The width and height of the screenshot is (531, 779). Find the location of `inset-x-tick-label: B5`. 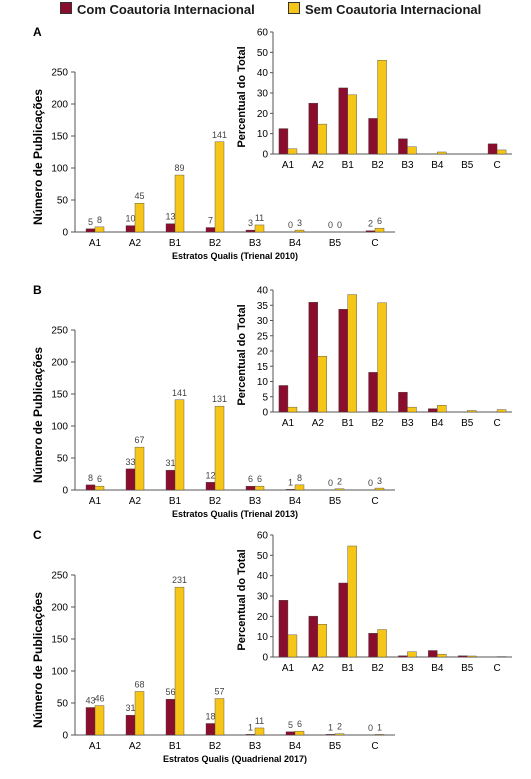

inset-x-tick-label: B5 is located at coordinates (467, 423).